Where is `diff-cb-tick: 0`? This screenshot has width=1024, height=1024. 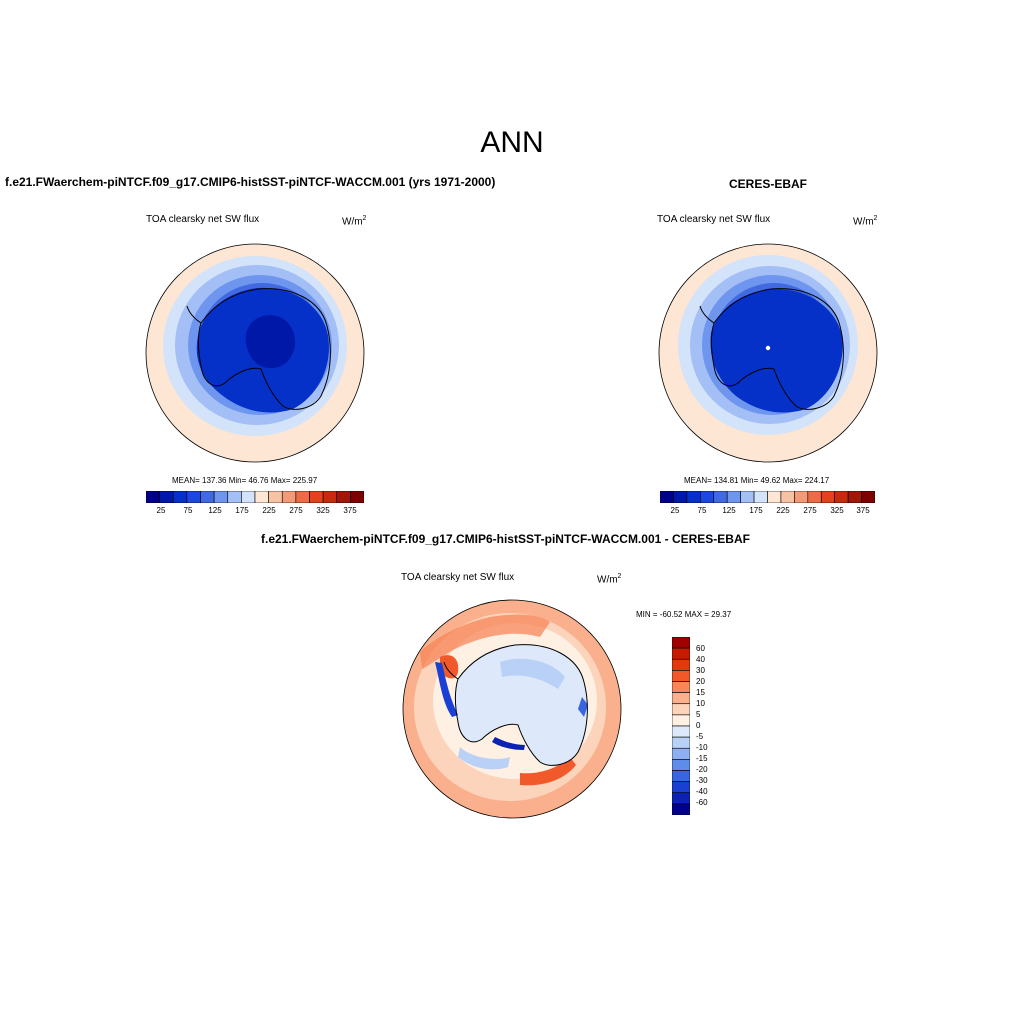 diff-cb-tick: 0 is located at coordinates (698, 725).